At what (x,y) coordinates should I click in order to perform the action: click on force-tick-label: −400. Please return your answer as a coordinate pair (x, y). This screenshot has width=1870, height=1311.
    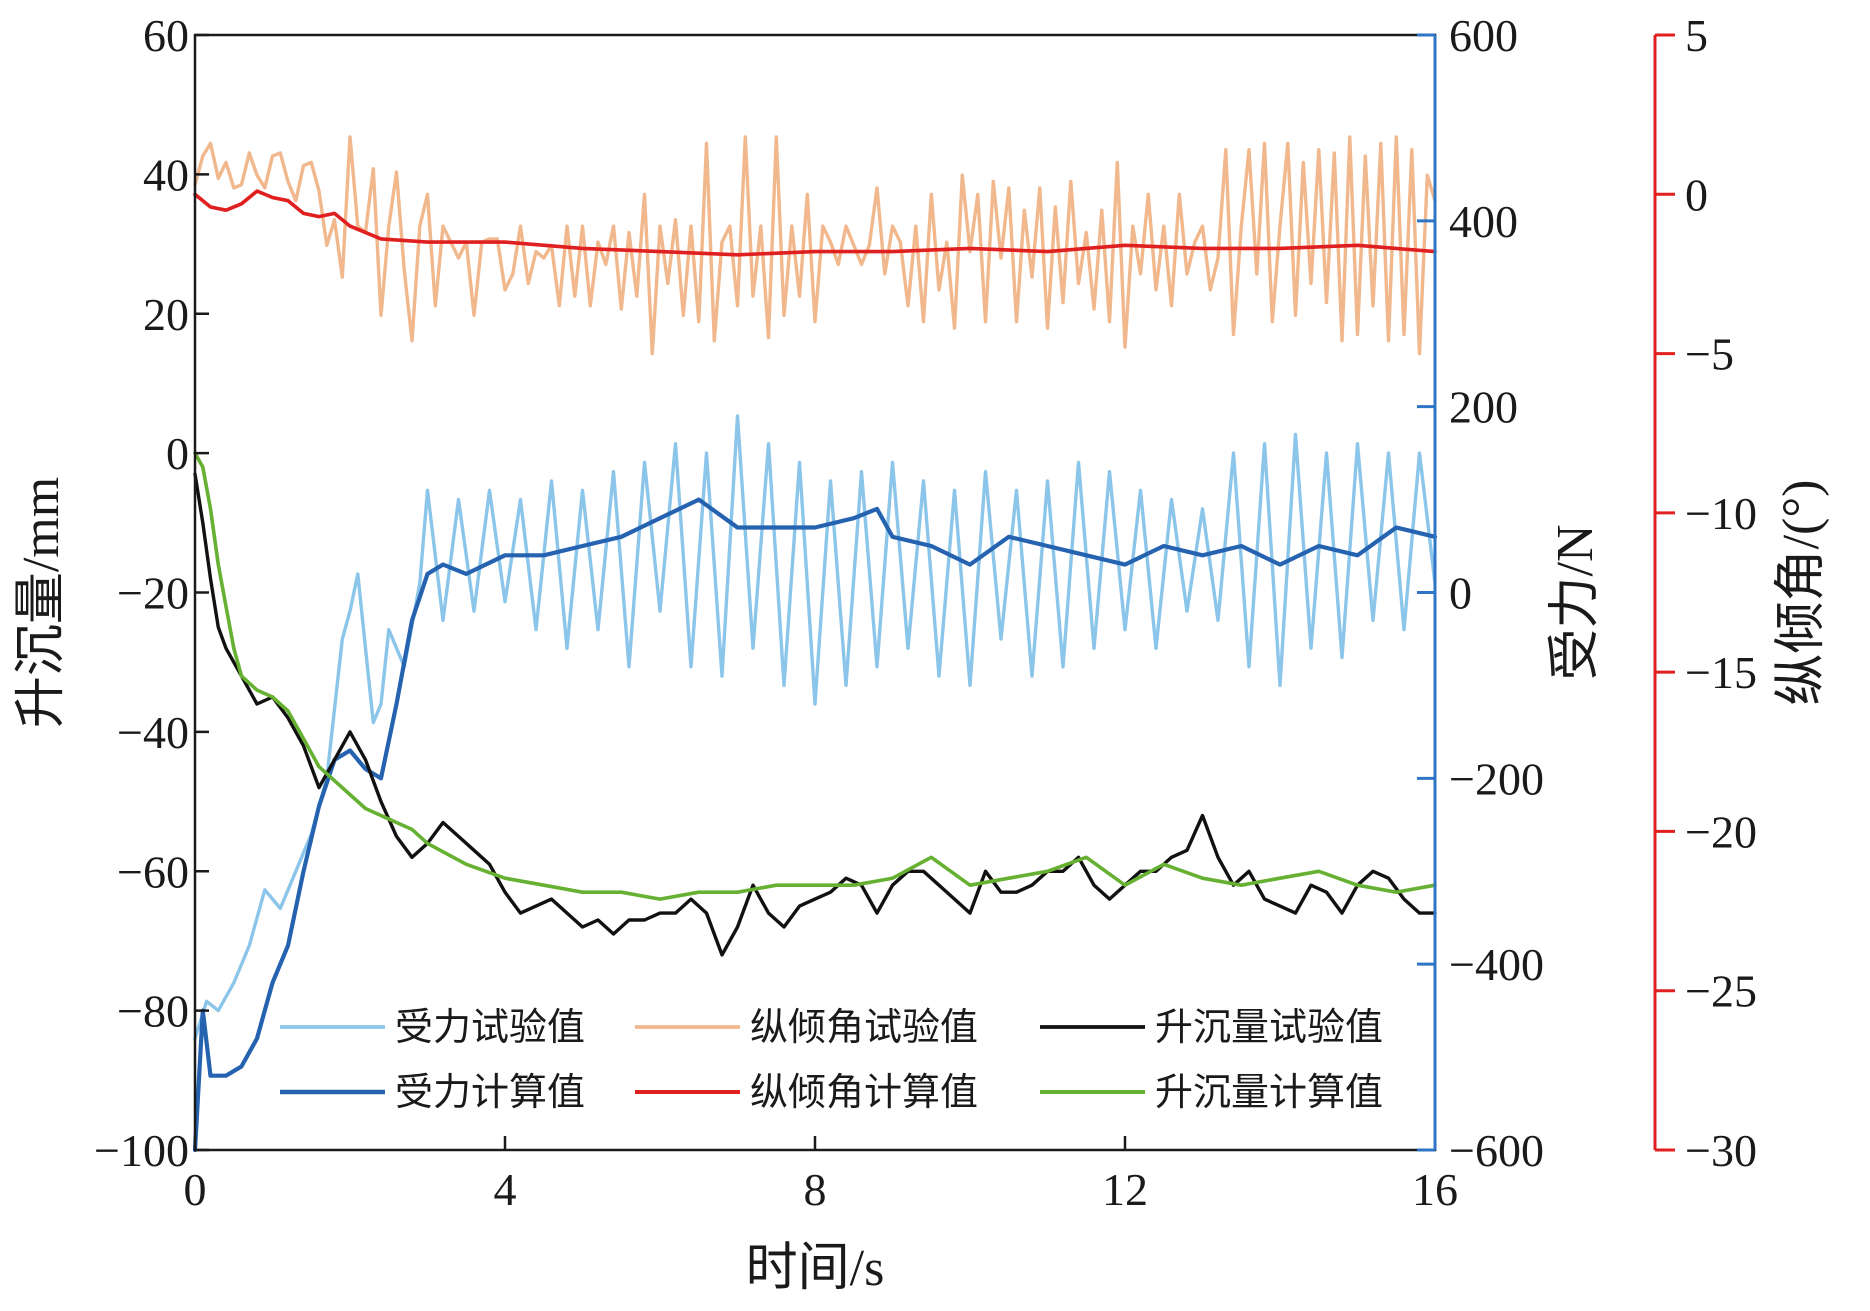
    Looking at the image, I should click on (1496, 964).